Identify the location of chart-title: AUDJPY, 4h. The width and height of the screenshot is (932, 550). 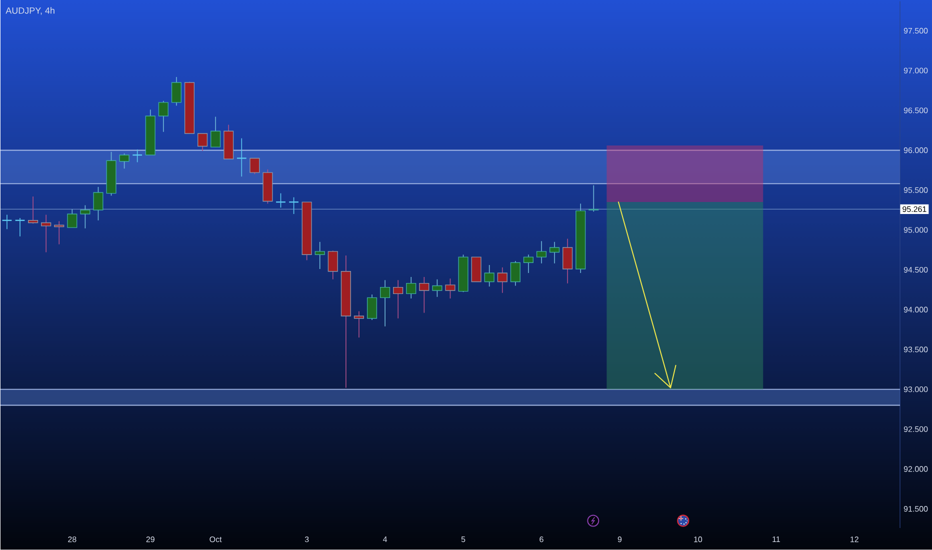
(30, 11).